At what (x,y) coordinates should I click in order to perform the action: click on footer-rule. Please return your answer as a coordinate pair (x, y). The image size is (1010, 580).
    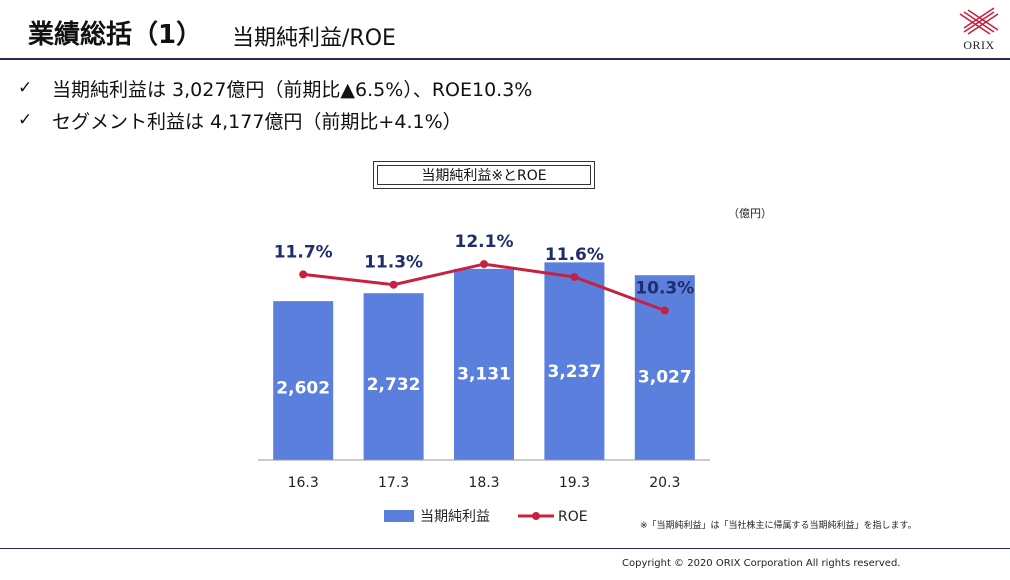
    Looking at the image, I should click on (505, 548).